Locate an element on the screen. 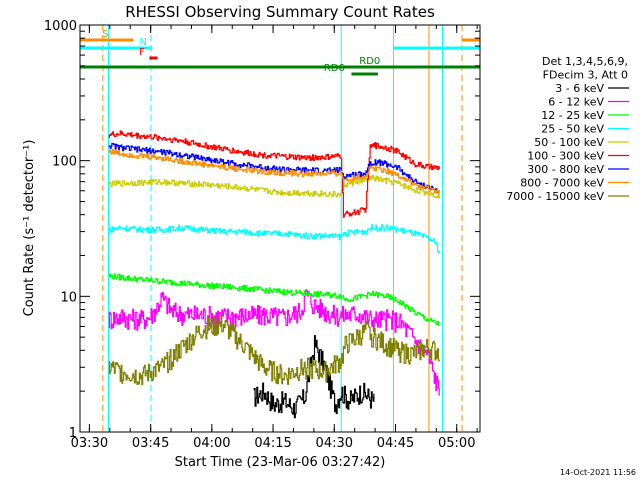 The height and width of the screenshot is (480, 640). status-bars: S NF RD0 RD6 is located at coordinates (280, 52).